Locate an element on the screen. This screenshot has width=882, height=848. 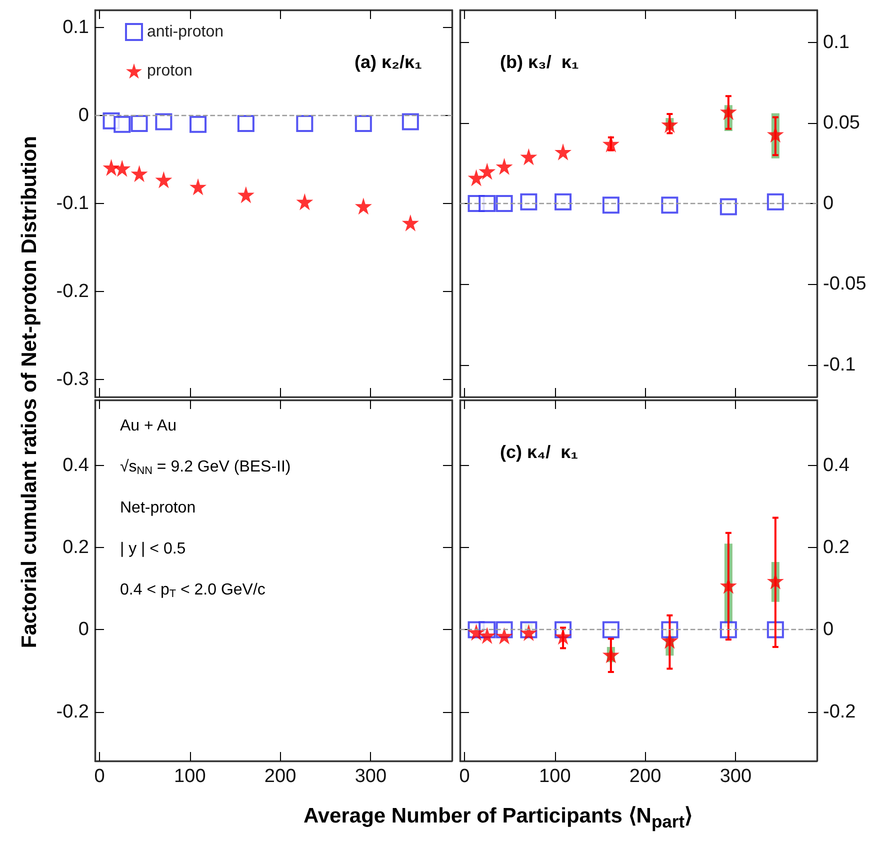
y-tick-label: 0.05 is located at coordinates (841, 123).